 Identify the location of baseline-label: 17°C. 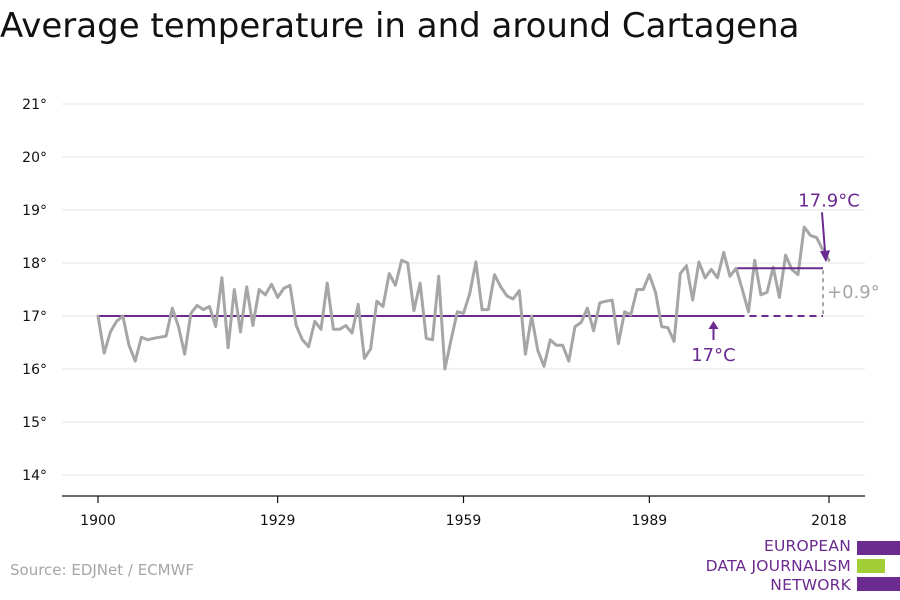
(713, 355).